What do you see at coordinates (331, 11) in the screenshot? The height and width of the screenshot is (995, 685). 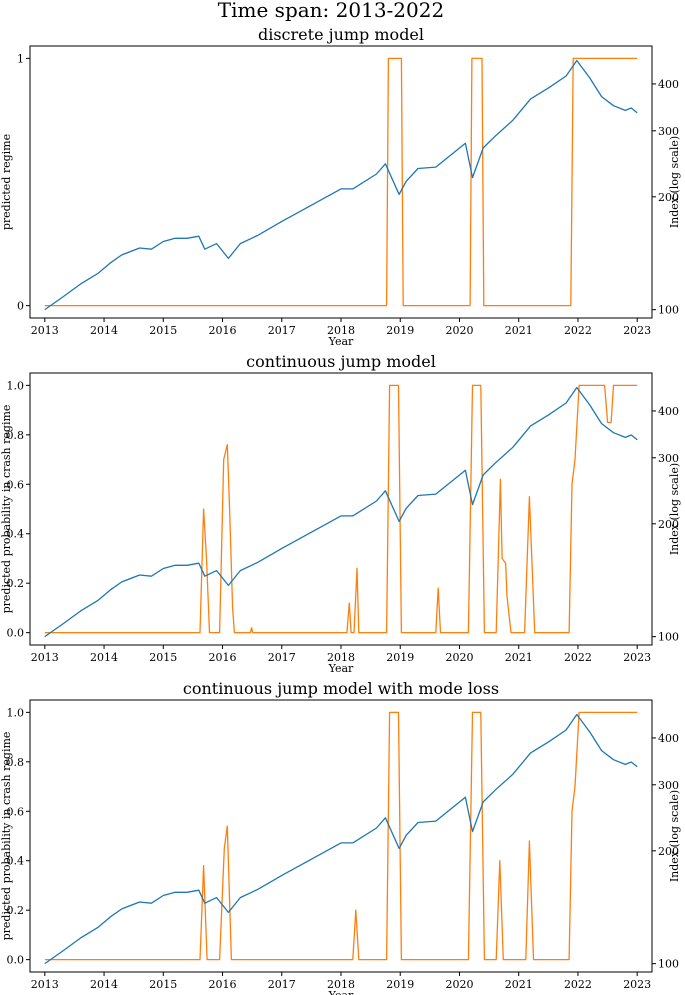 I see `figure-suptitle: Time span: 2013-2022` at bounding box center [331, 11].